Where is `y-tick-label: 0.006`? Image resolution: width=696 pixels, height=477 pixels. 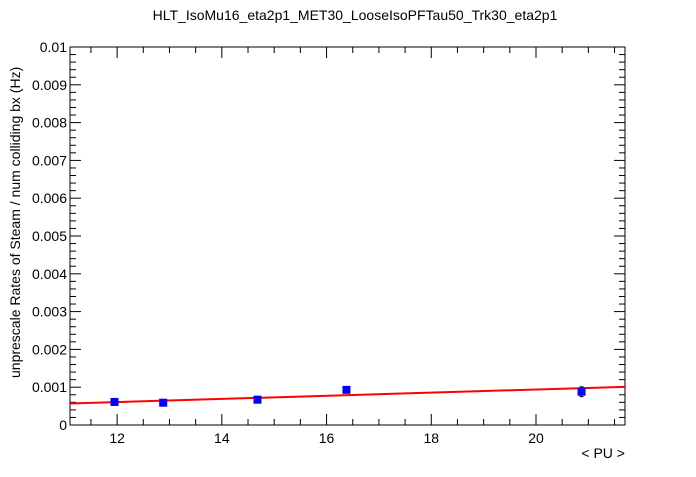 y-tick-label: 0.006 is located at coordinates (49, 198).